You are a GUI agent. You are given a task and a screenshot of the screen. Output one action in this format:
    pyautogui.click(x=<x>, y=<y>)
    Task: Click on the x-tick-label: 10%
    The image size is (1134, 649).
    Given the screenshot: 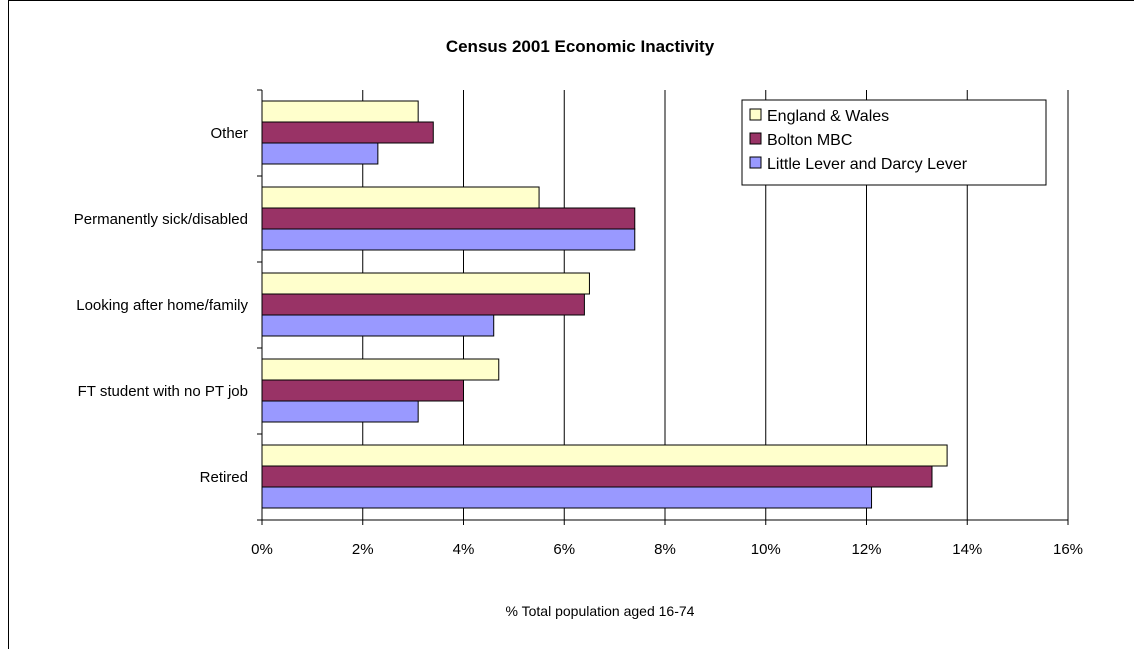 What is the action you would take?
    pyautogui.click(x=766, y=549)
    